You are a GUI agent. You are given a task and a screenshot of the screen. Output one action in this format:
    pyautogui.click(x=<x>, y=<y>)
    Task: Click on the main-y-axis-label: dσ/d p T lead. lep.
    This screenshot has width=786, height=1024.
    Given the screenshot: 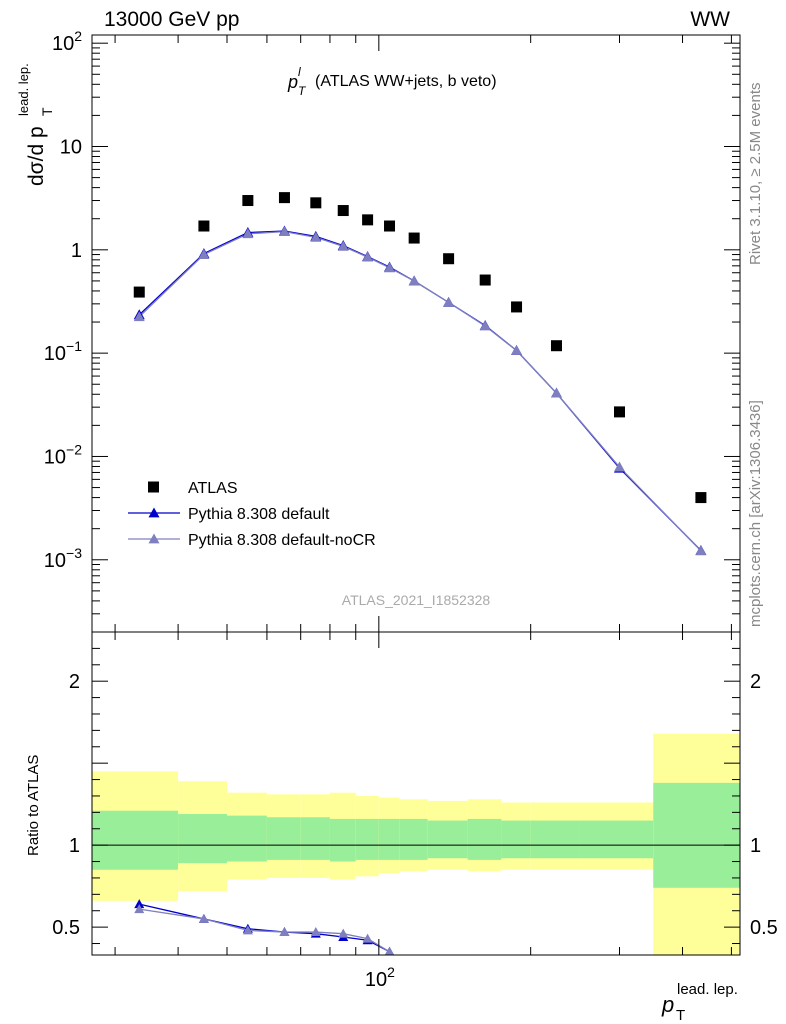 What is the action you would take?
    pyautogui.click(x=35, y=124)
    